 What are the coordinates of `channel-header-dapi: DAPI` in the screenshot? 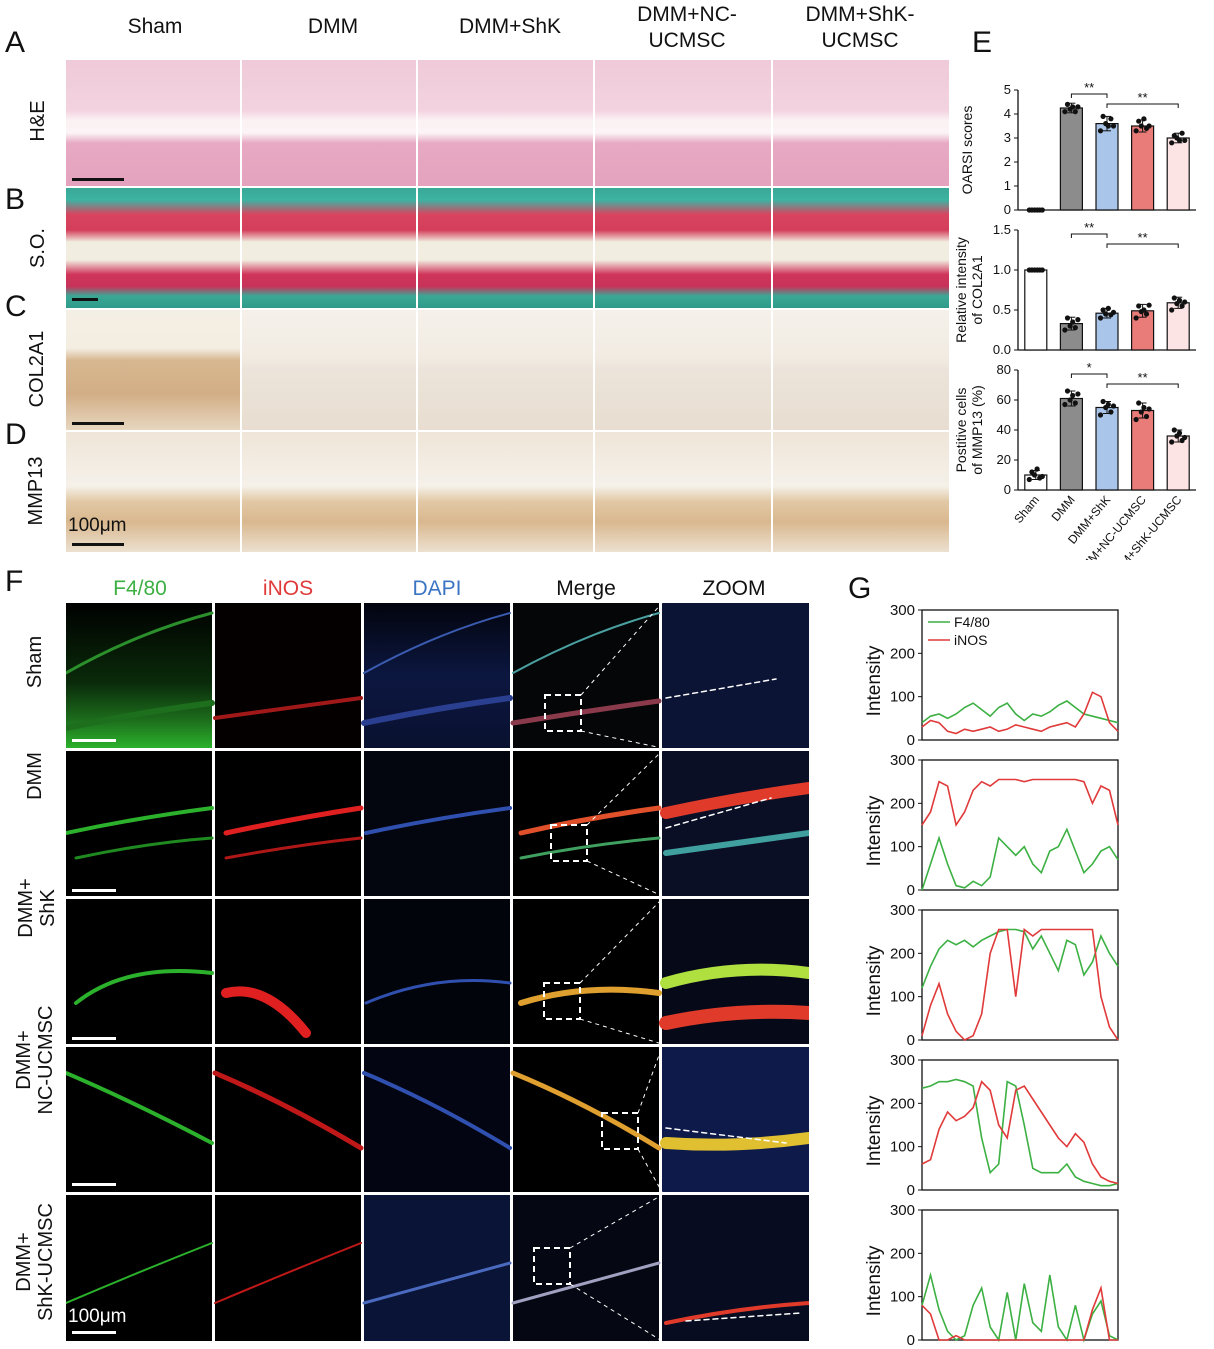 It's located at (437, 588).